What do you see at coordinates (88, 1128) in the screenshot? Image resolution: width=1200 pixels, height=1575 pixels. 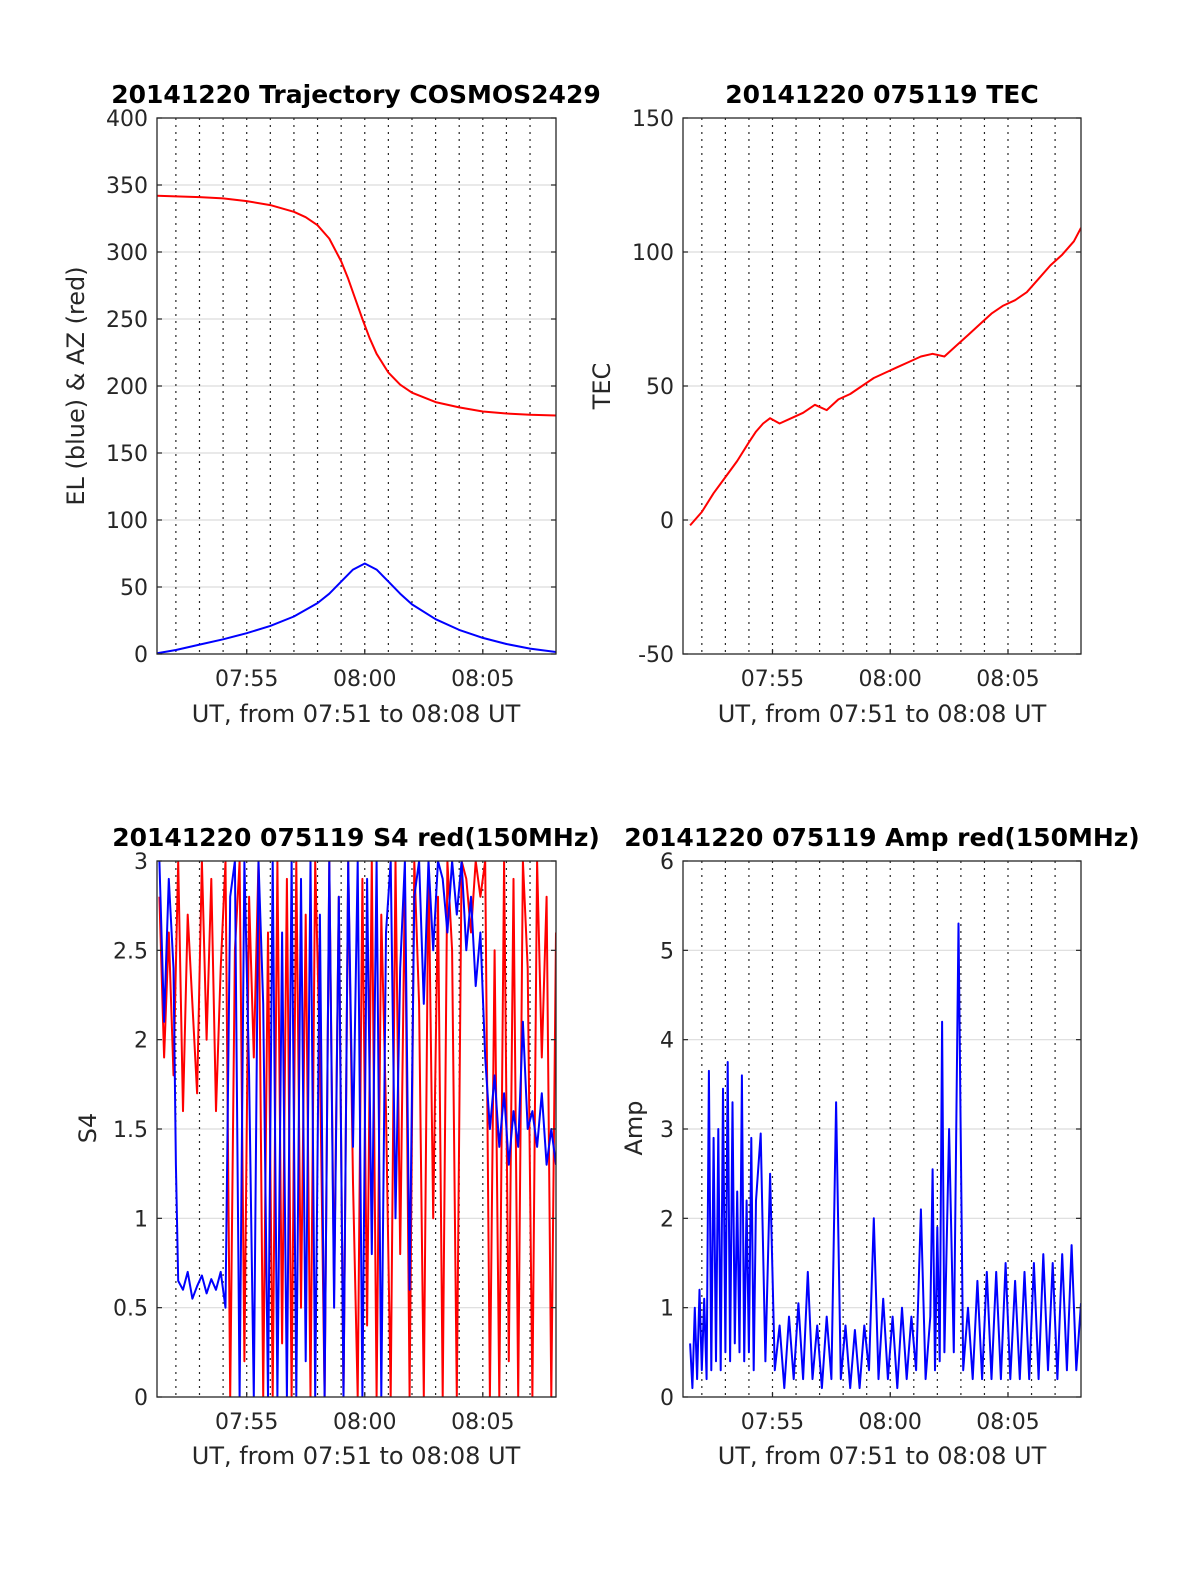 I see `s4-ylabel: S4` at bounding box center [88, 1128].